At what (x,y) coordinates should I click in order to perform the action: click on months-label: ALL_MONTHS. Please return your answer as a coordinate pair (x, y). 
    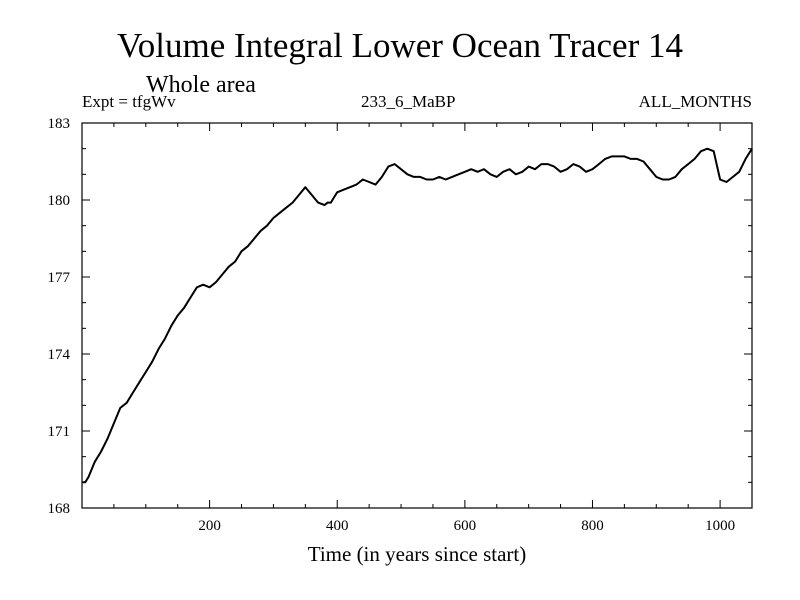
    Looking at the image, I should click on (695, 101).